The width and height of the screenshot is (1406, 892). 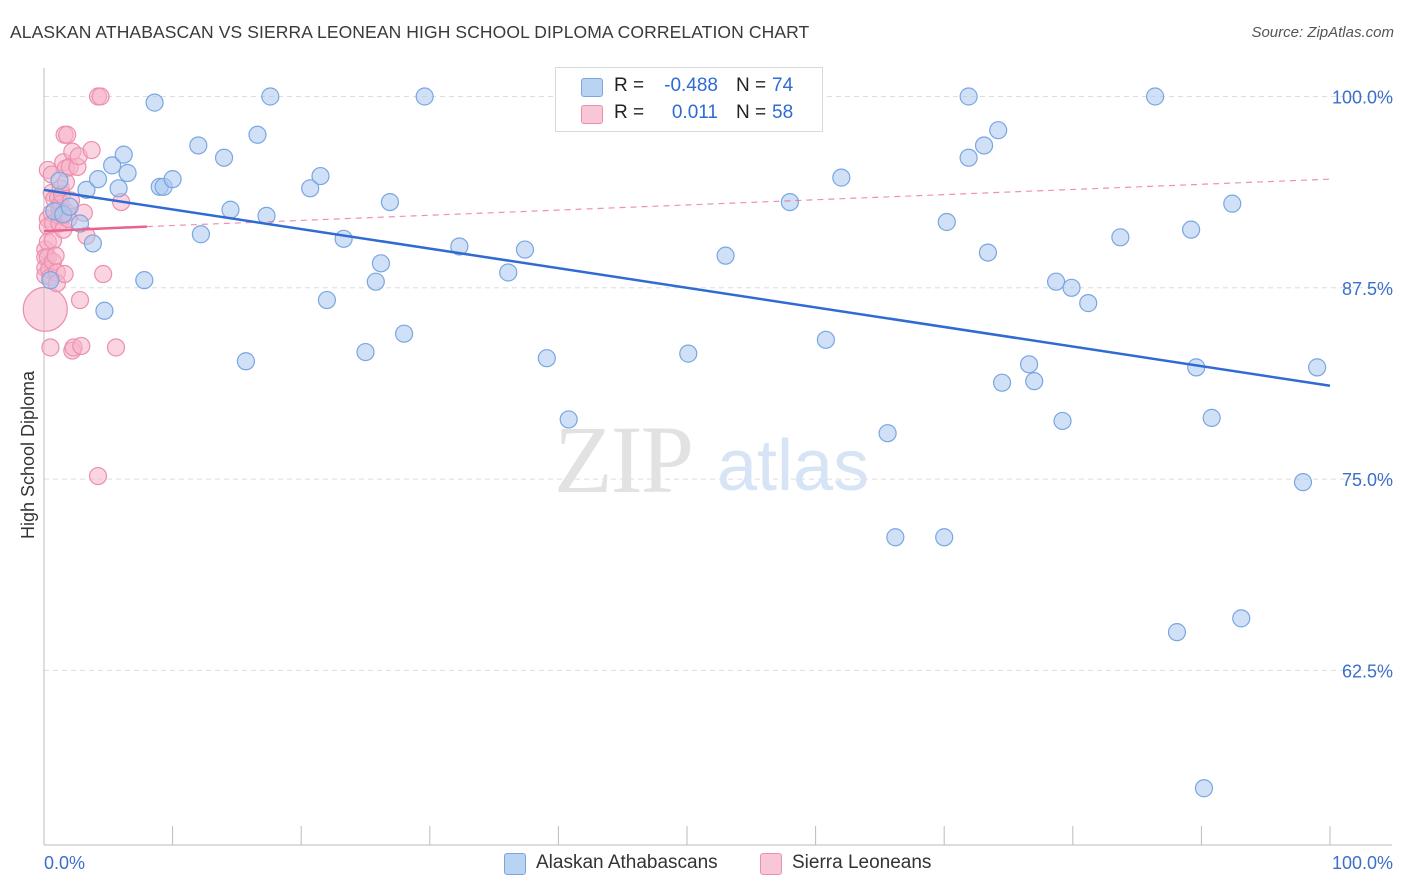 What do you see at coordinates (515, 864) in the screenshot?
I see `bottom-legend-swatch-blue` at bounding box center [515, 864].